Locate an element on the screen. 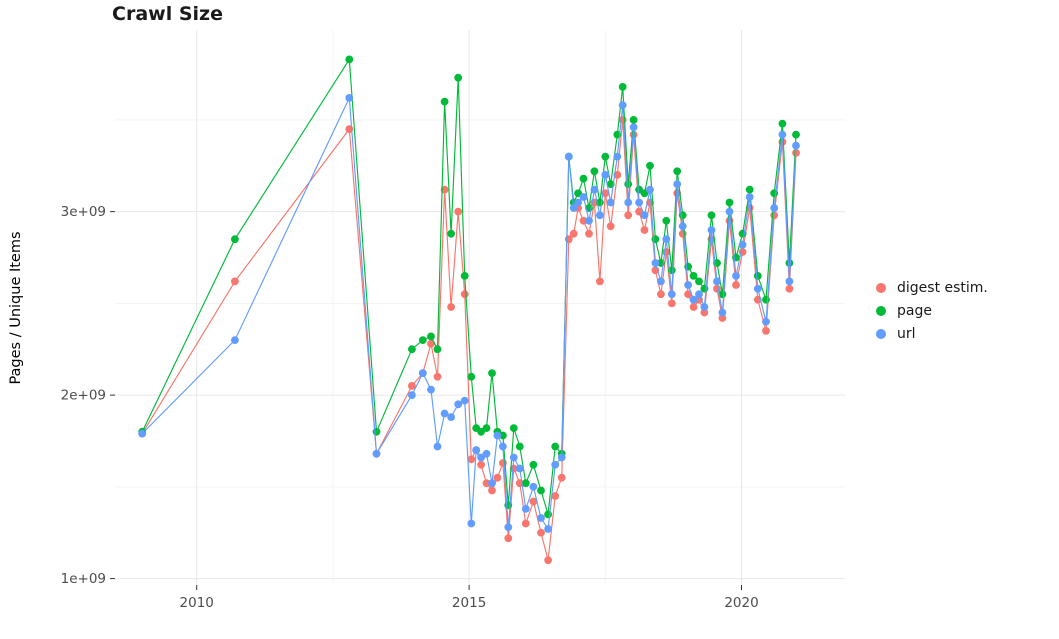  legend-dot-page is located at coordinates (881, 311).